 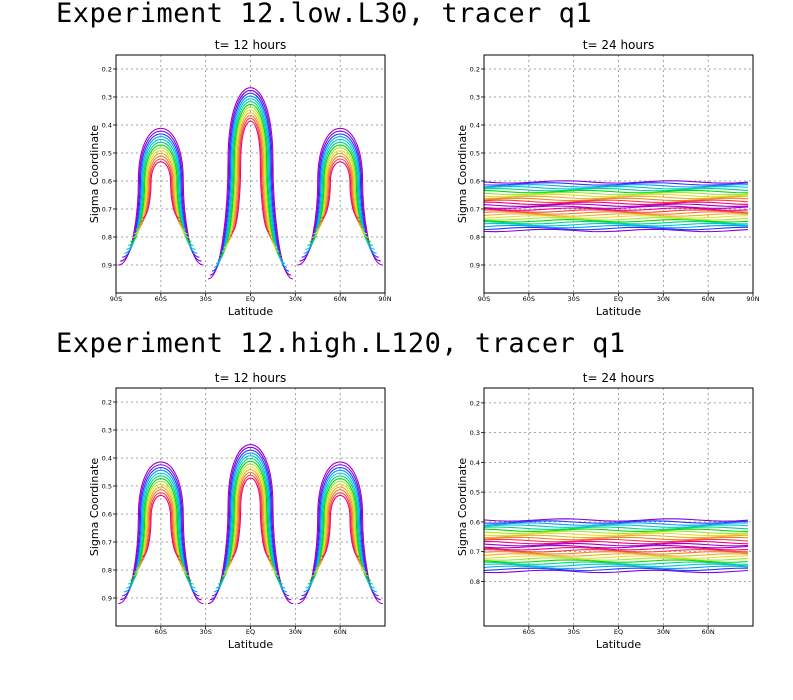 I want to click on y-tick-label: 0.2, so click(x=475, y=403).